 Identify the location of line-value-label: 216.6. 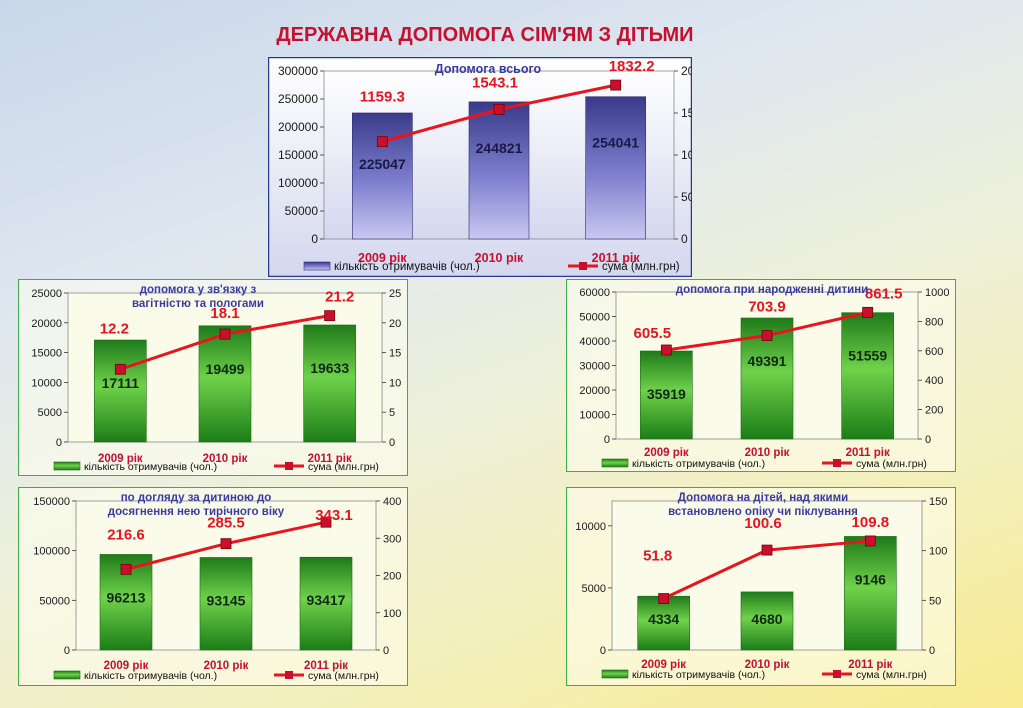
(126, 534).